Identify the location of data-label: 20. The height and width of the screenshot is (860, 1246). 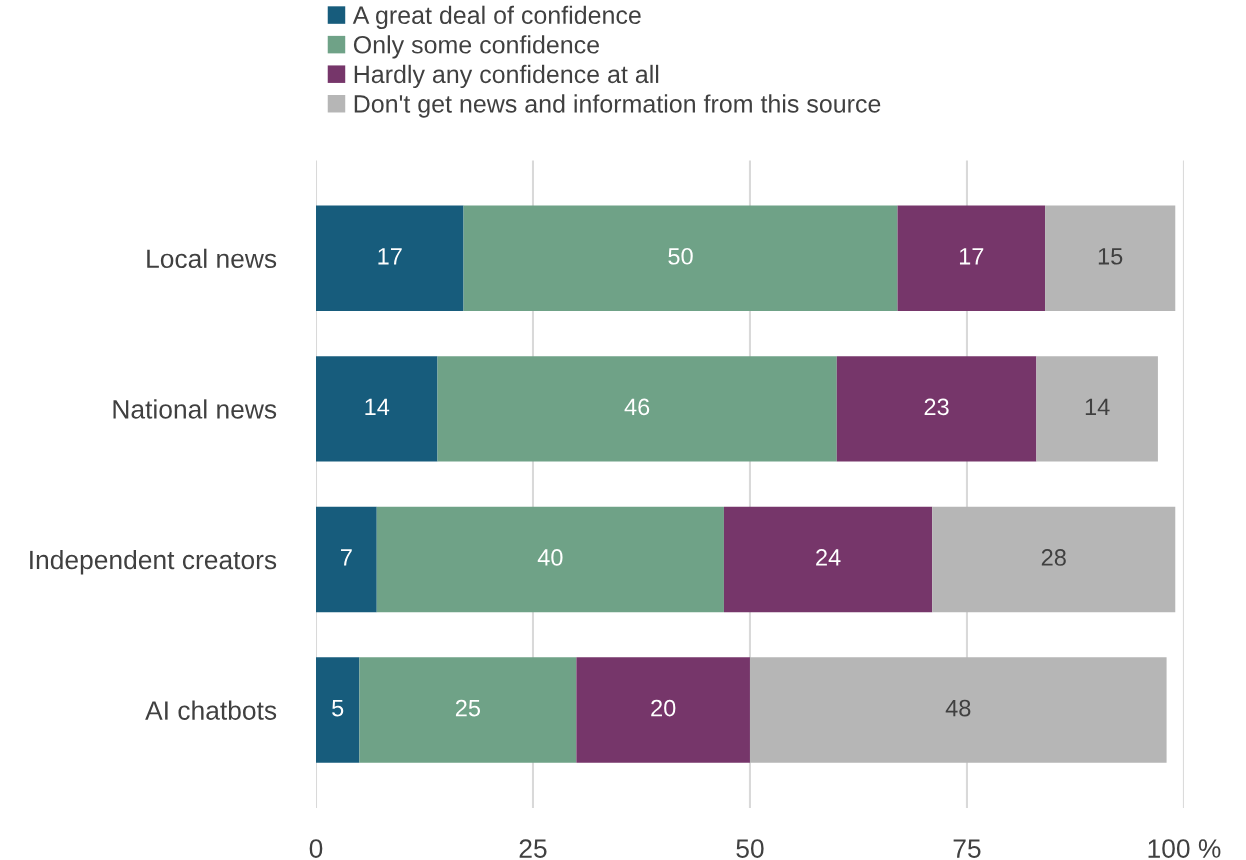
(663, 708).